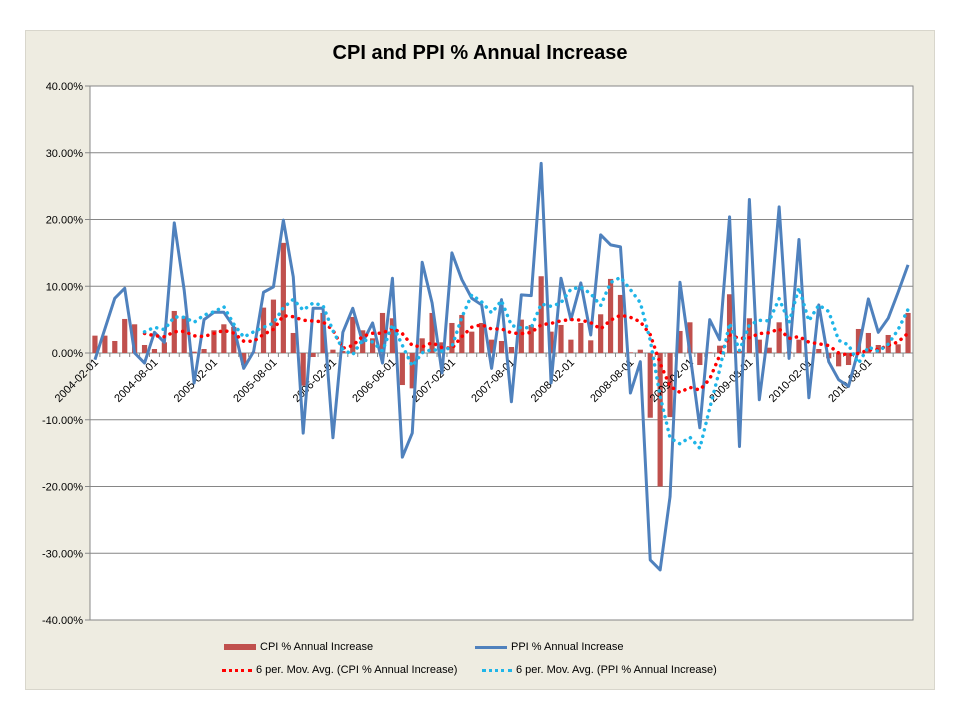 This screenshot has height=720, width=960. I want to click on legend-item-ppi-ma: 6 per. Mov. Avg. (PPI % Annual Increase), so click(599, 670).